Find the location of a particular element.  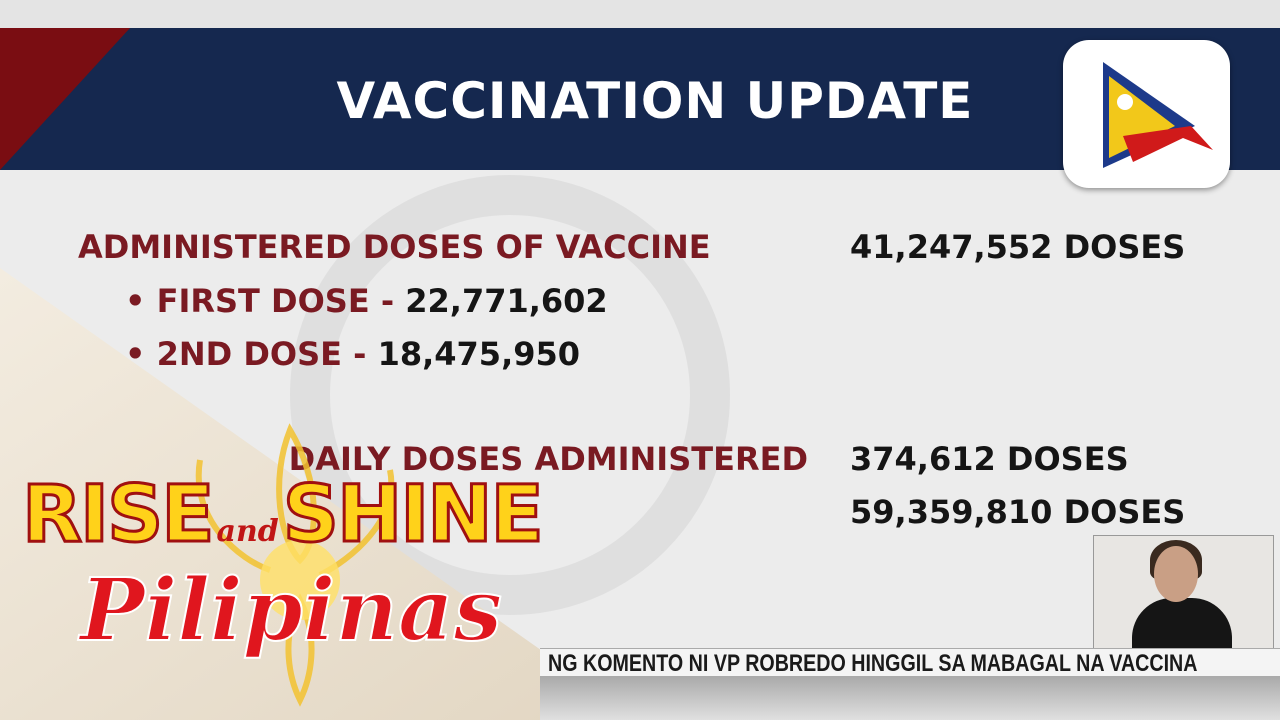

first-dose-value: 22,771,602 is located at coordinates (506, 301).